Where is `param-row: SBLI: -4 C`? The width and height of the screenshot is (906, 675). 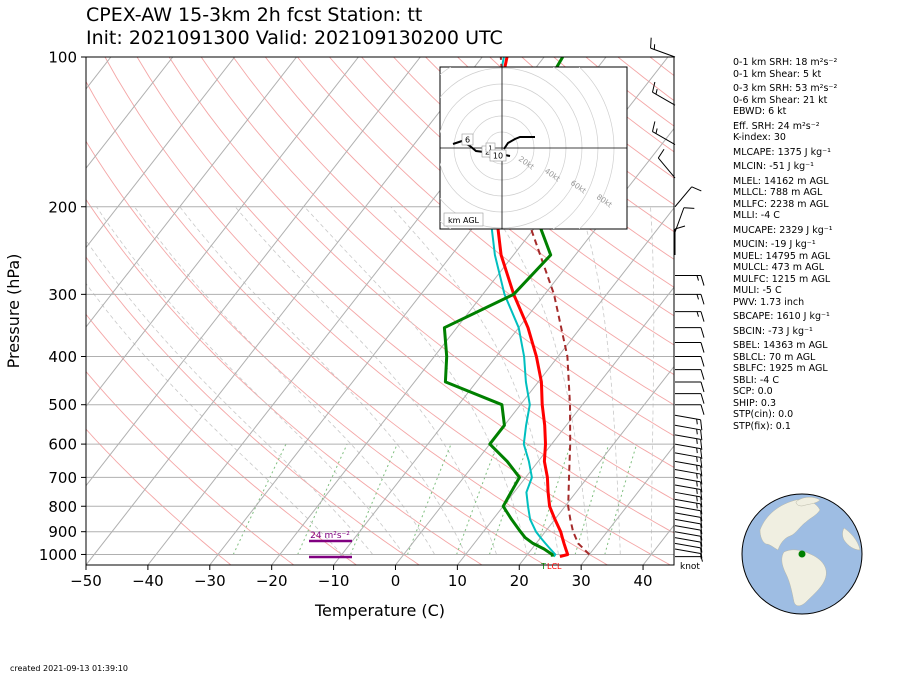
param-row: SBLI: -4 C is located at coordinates (756, 380).